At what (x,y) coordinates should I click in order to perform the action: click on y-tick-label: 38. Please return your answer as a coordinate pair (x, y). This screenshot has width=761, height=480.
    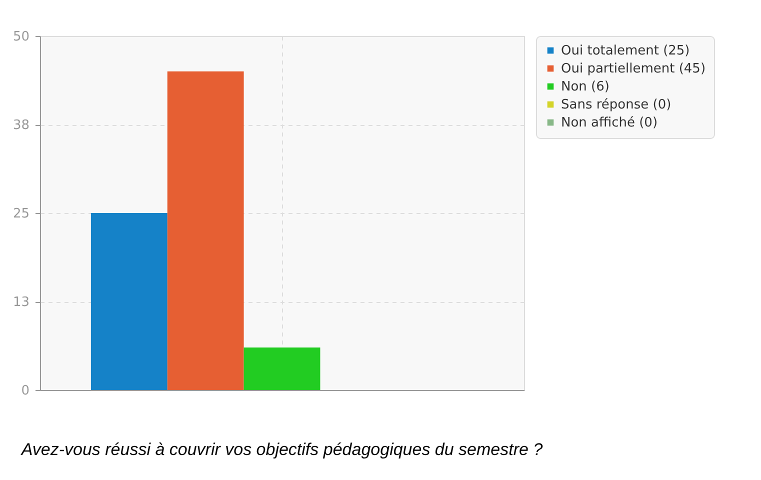
    Looking at the image, I should click on (21, 125).